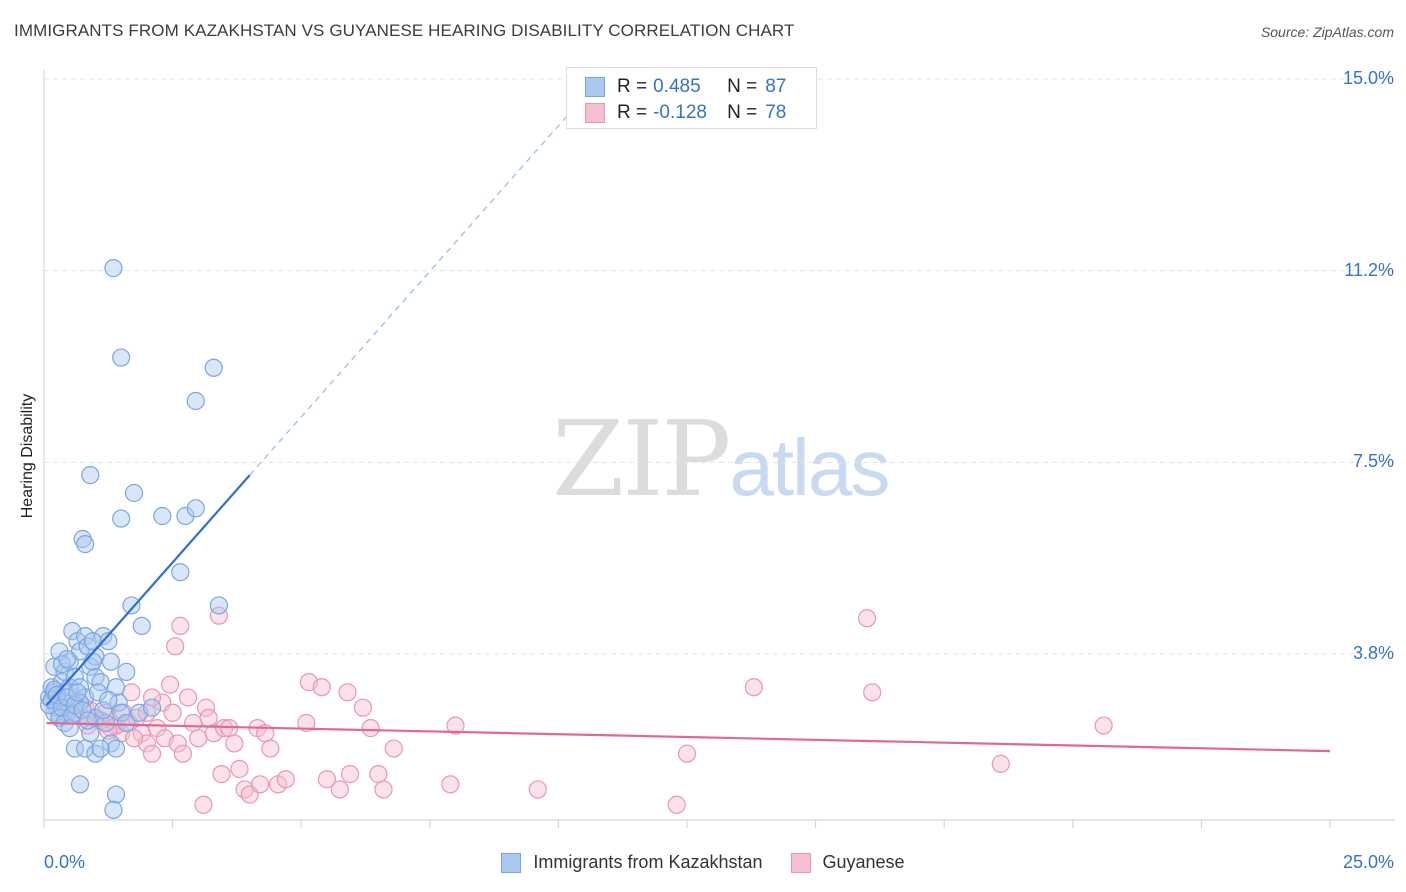 Image resolution: width=1406 pixels, height=892 pixels. What do you see at coordinates (1368, 78) in the screenshot?
I see `y-tick-label: 15.0%` at bounding box center [1368, 78].